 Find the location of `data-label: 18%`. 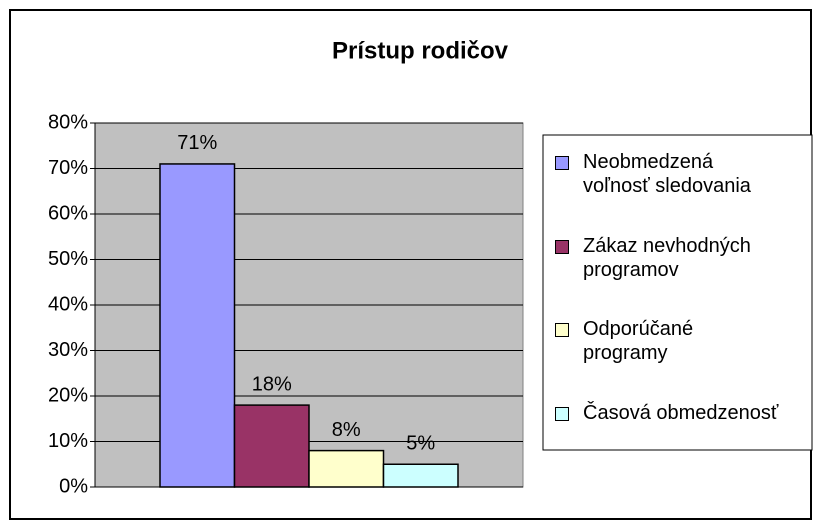

data-label: 18% is located at coordinates (272, 384).